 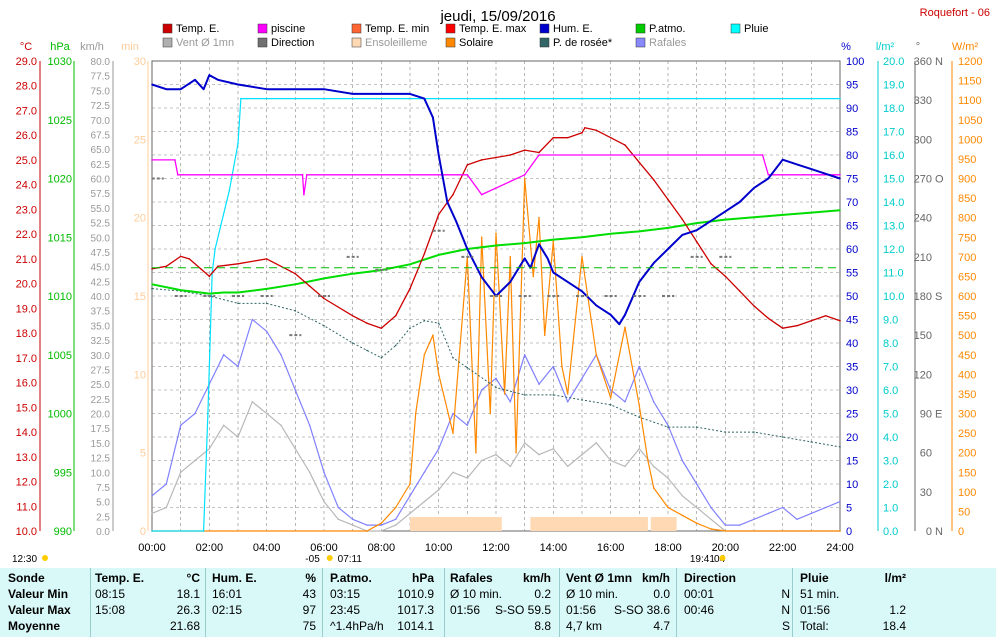 What do you see at coordinates (852, 180) in the screenshot?
I see `tick-label-humidity_pct: 75` at bounding box center [852, 180].